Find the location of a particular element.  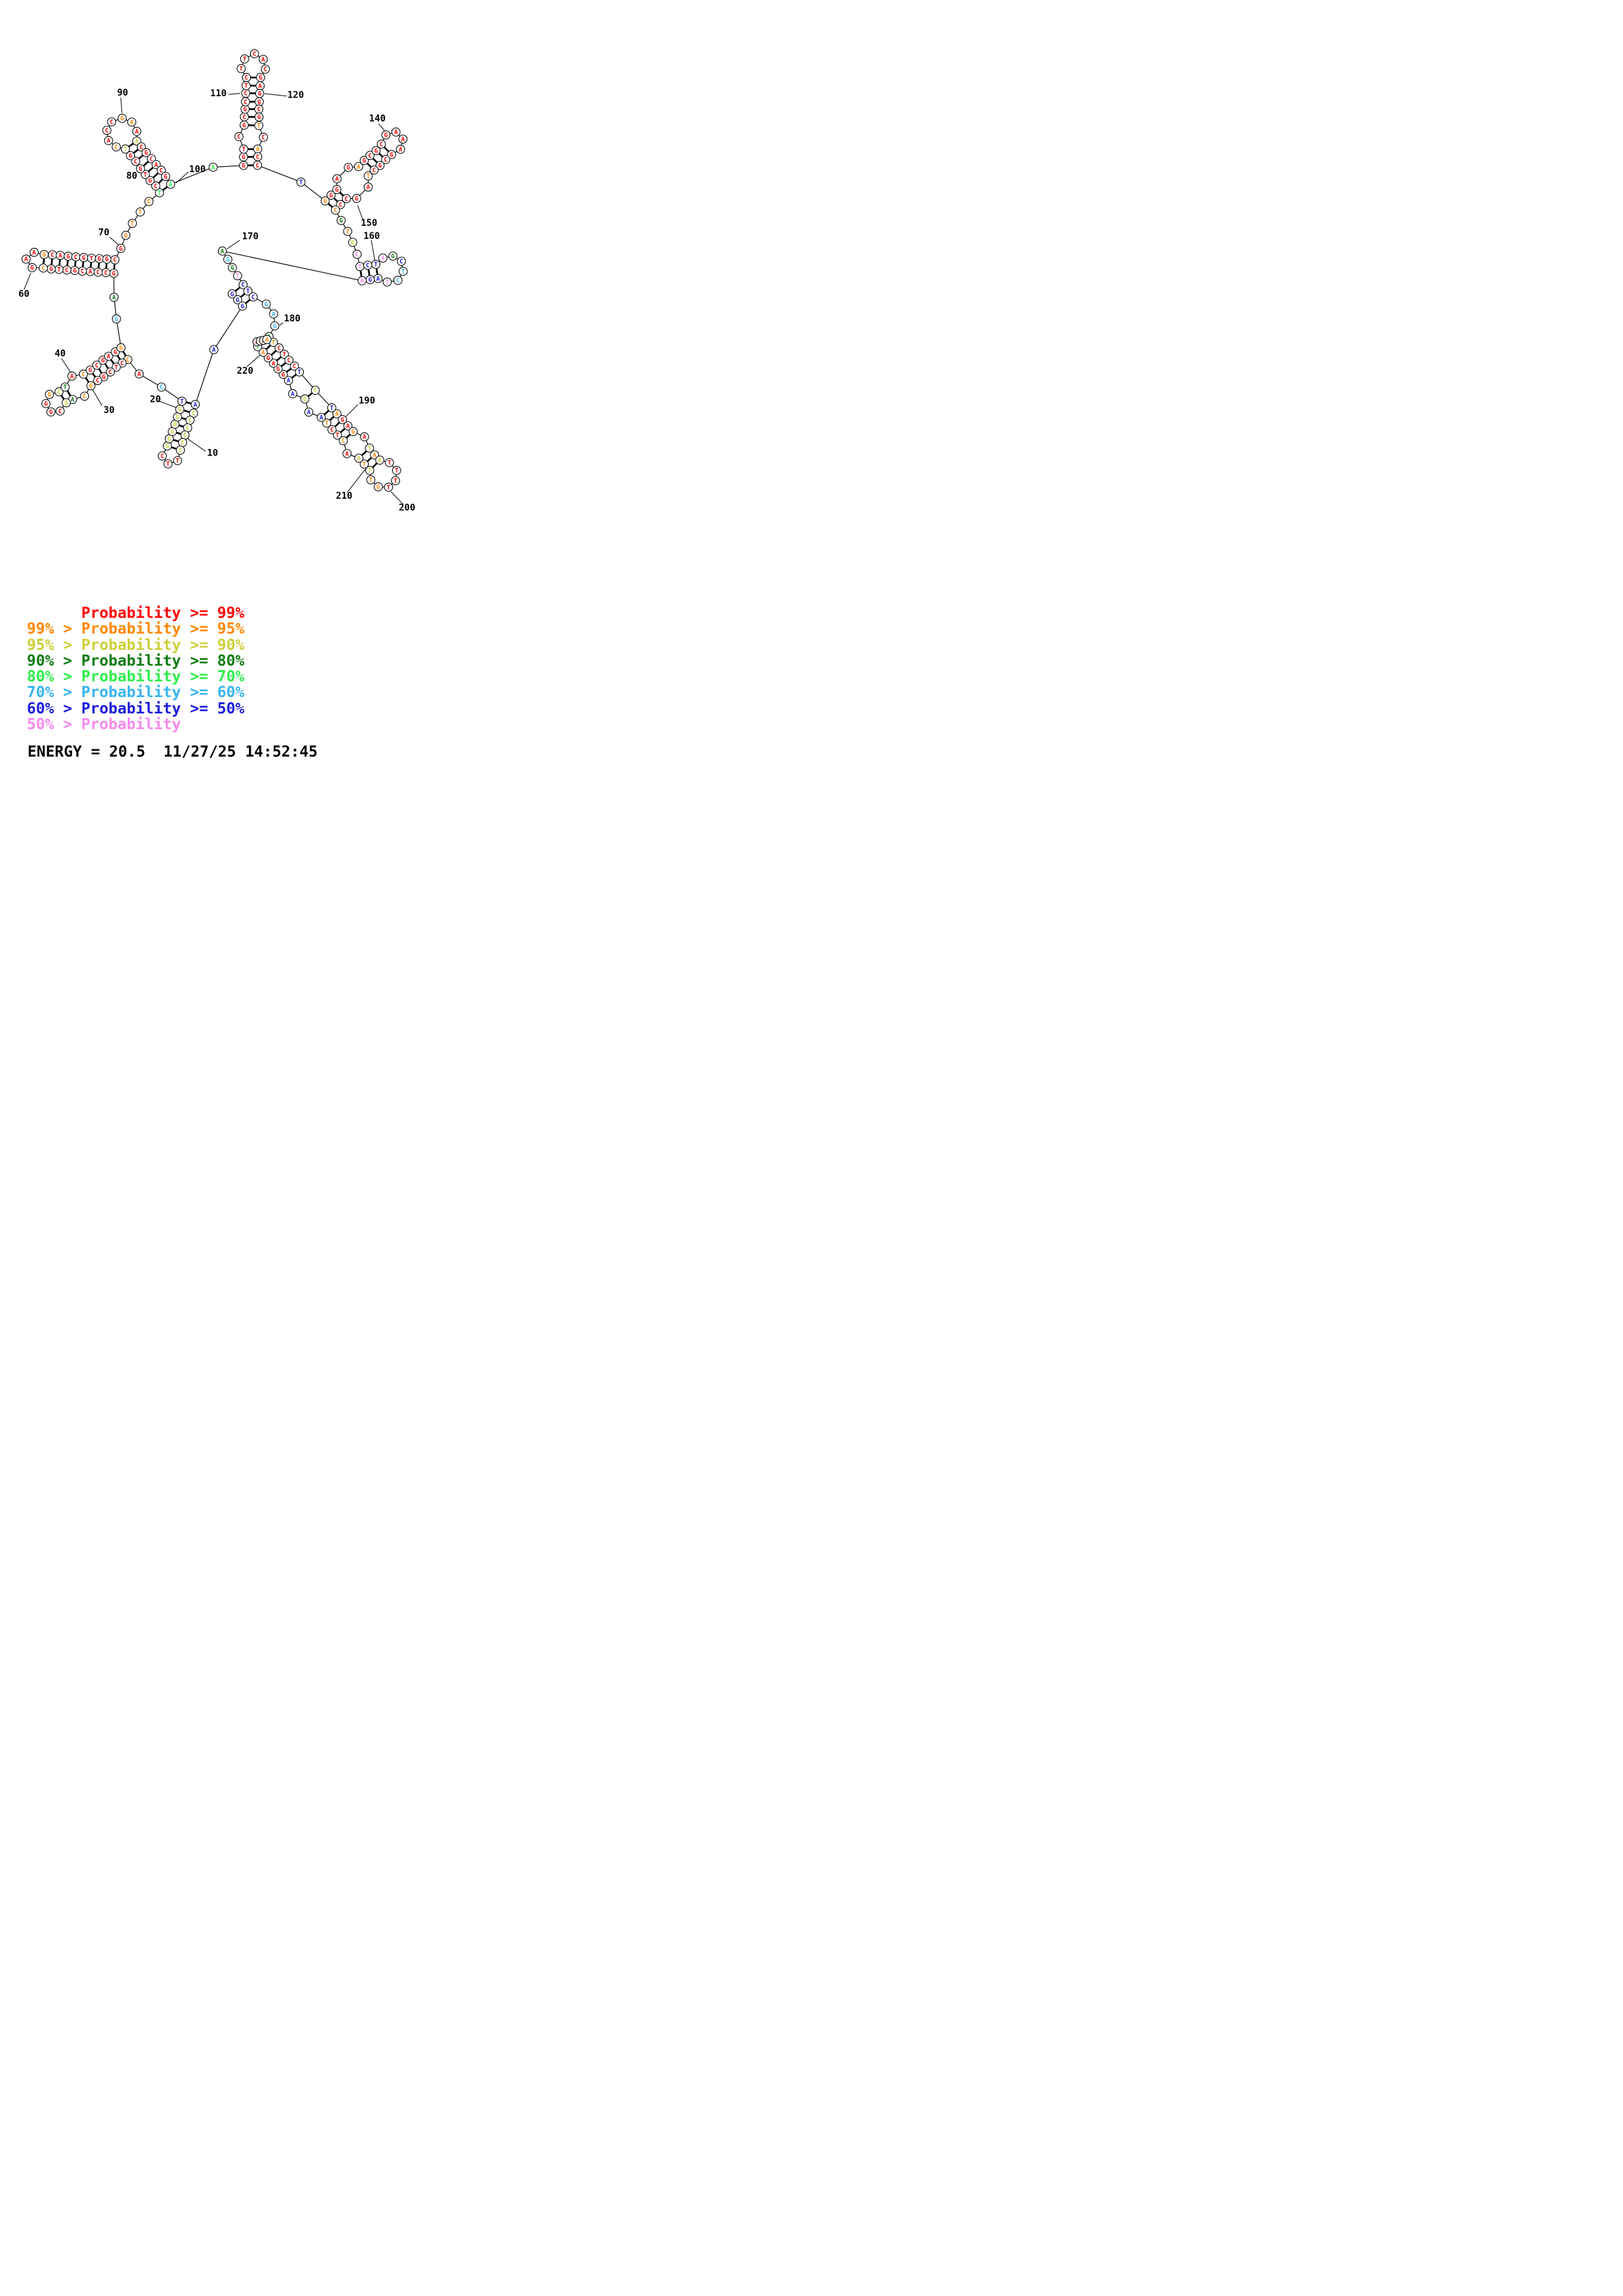

legend-row: 60% > Probability >= 50% is located at coordinates (136, 708).